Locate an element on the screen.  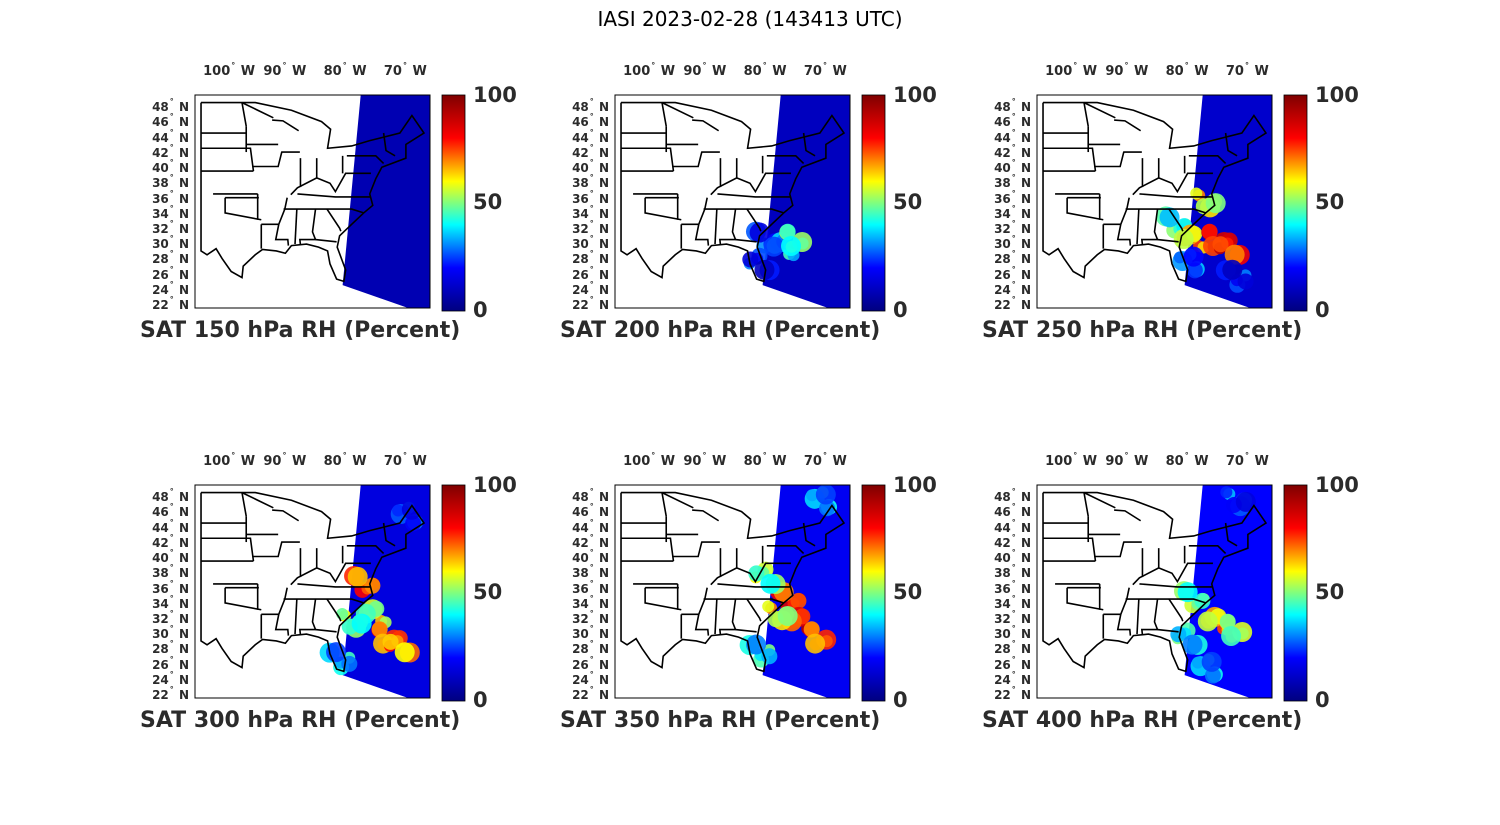
map-frame is located at coordinates (312, 201).